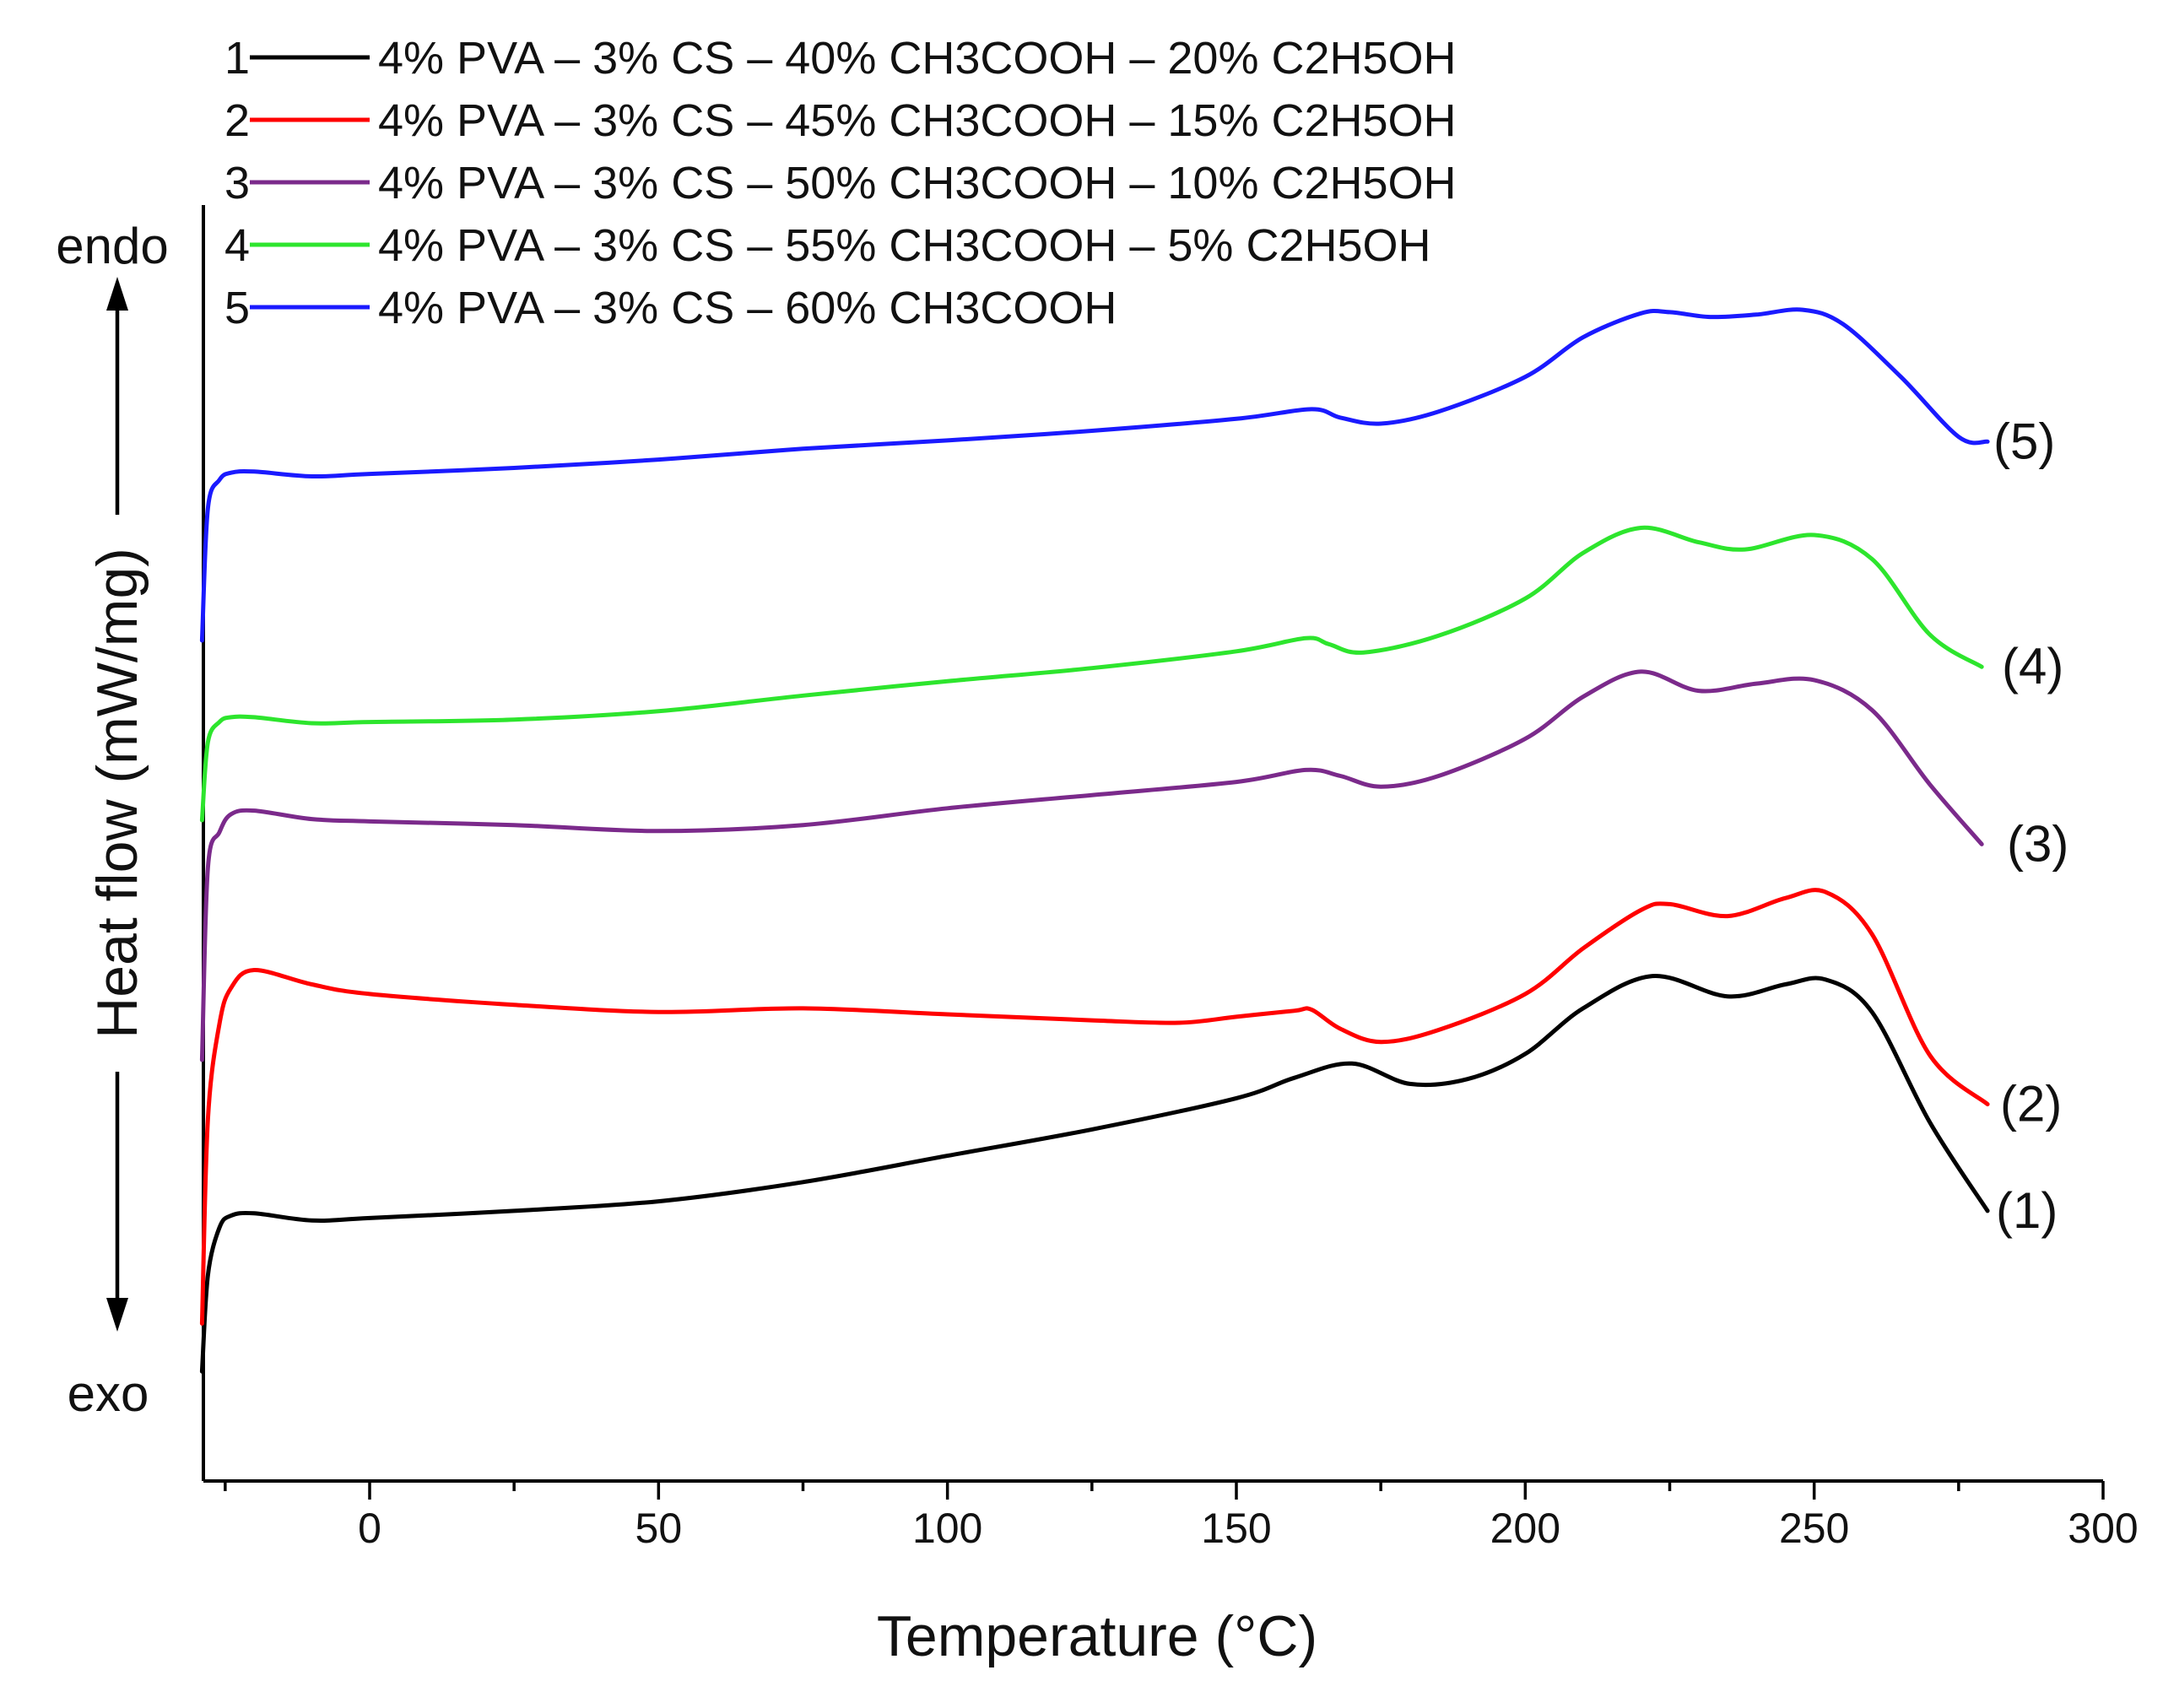 This screenshot has width=2163, height=1708. I want to click on curve-label-4: (4), so click(2033, 666).